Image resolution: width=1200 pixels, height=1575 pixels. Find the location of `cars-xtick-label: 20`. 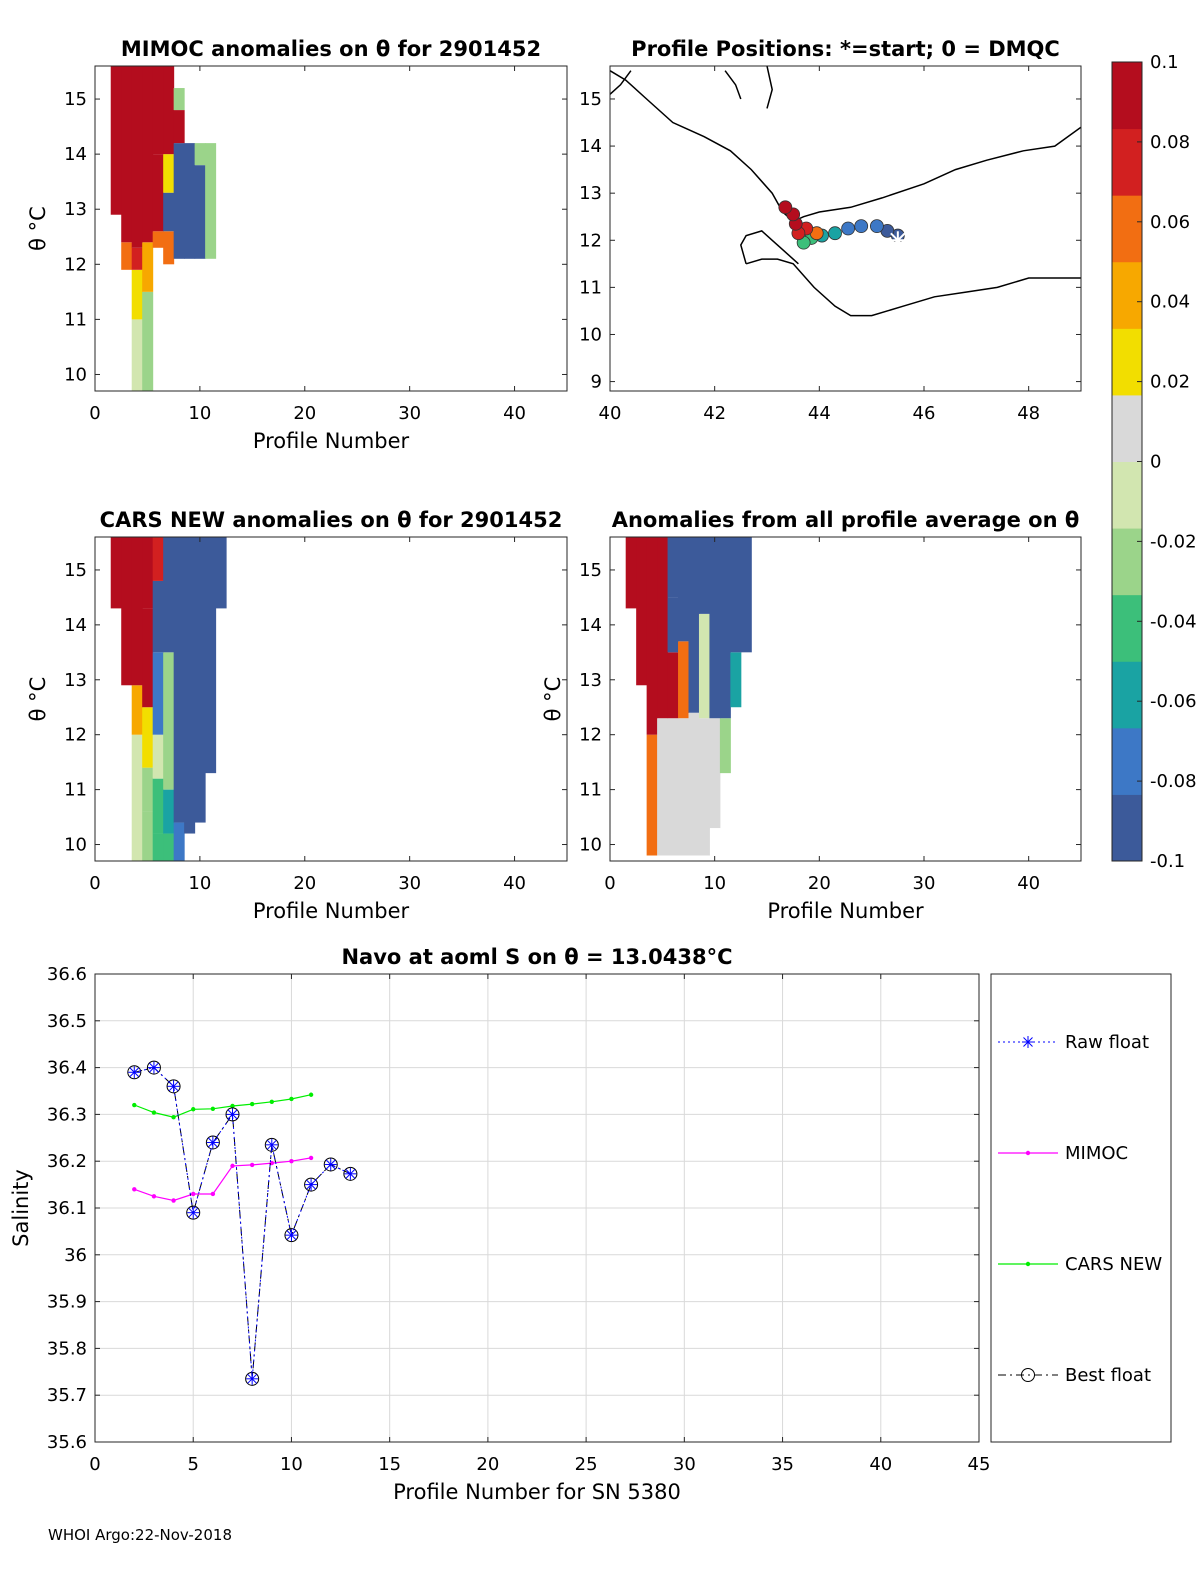

cars-xtick-label: 20 is located at coordinates (304, 883).